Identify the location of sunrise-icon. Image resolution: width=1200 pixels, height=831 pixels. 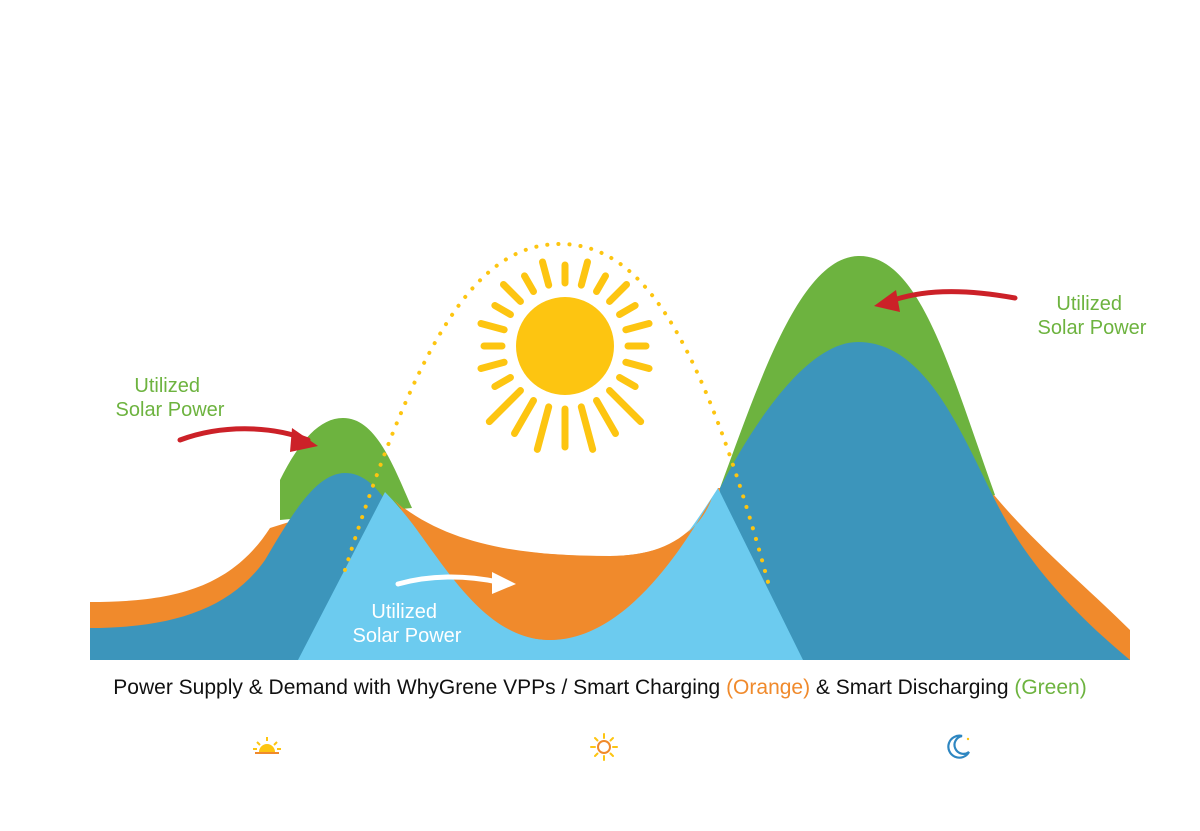
(267, 745).